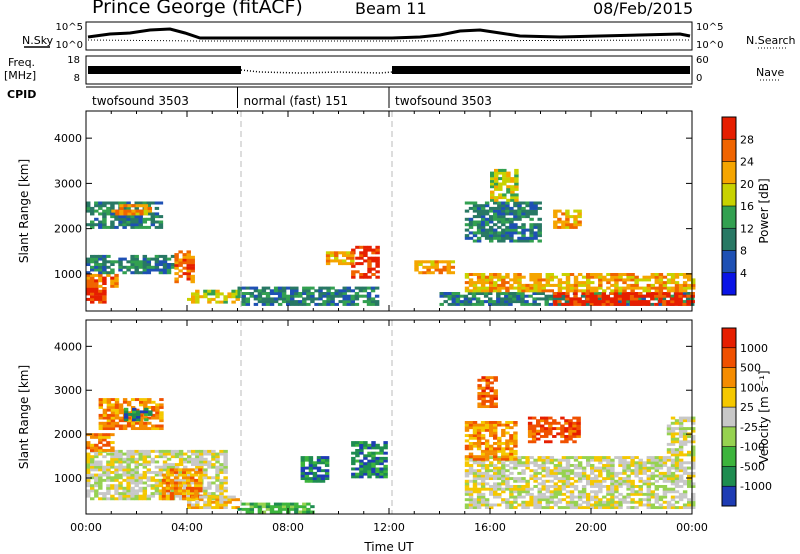 The height and width of the screenshot is (554, 800). I want to click on ytick-label: 3000, so click(68, 390).